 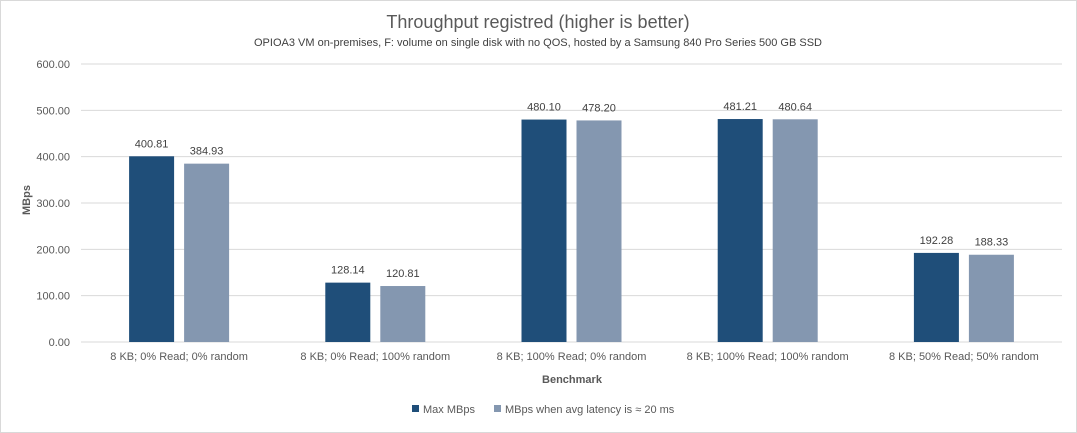 What do you see at coordinates (403, 274) in the screenshot?
I see `data-label: 120.81` at bounding box center [403, 274].